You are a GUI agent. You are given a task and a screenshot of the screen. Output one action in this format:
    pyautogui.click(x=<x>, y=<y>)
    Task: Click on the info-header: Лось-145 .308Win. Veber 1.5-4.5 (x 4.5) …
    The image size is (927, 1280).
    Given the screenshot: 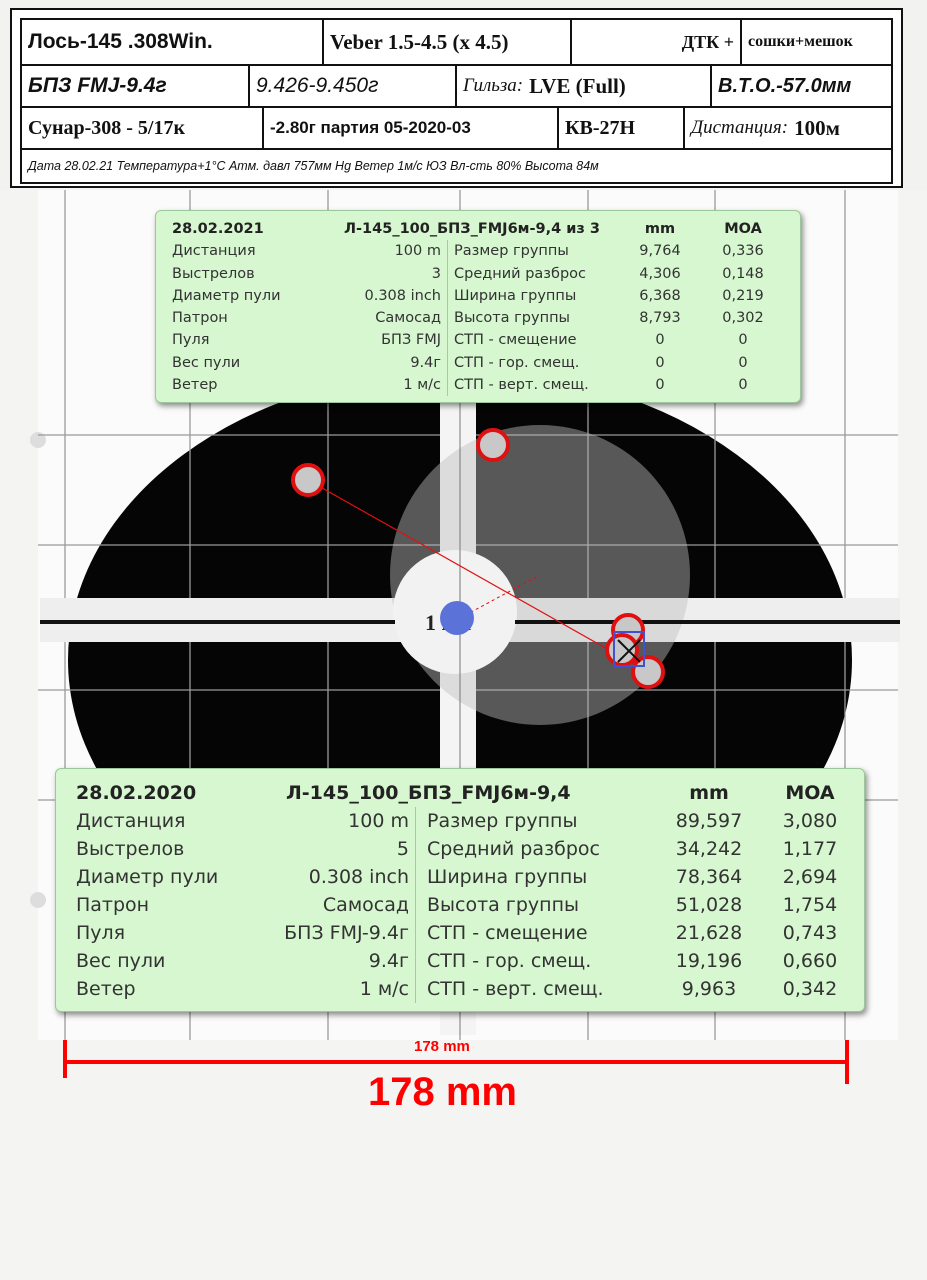 What is the action you would take?
    pyautogui.click(x=456, y=98)
    